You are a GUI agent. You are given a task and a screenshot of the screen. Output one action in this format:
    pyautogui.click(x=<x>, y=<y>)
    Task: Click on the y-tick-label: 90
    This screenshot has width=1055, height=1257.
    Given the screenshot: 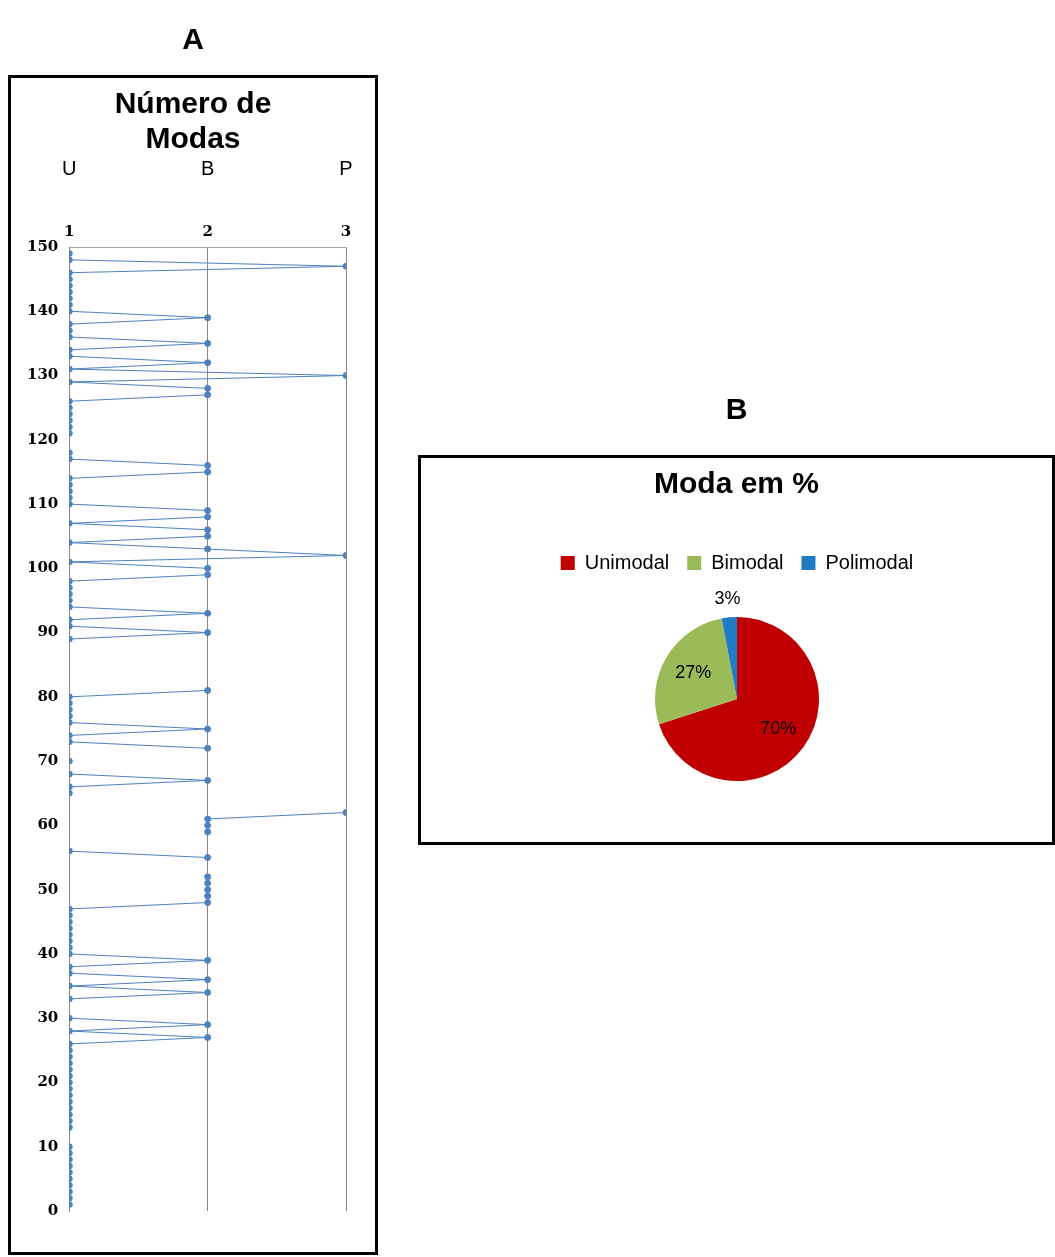 What is the action you would take?
    pyautogui.click(x=48, y=631)
    